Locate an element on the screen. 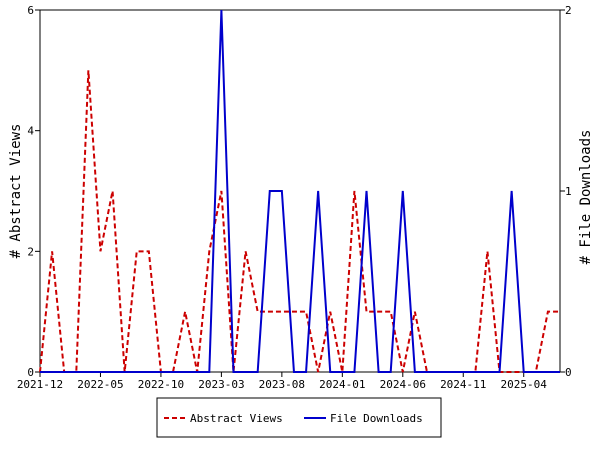 Image resolution: width=600 pixels, height=450 pixels. left-tick-label: 6 is located at coordinates (30, 10).